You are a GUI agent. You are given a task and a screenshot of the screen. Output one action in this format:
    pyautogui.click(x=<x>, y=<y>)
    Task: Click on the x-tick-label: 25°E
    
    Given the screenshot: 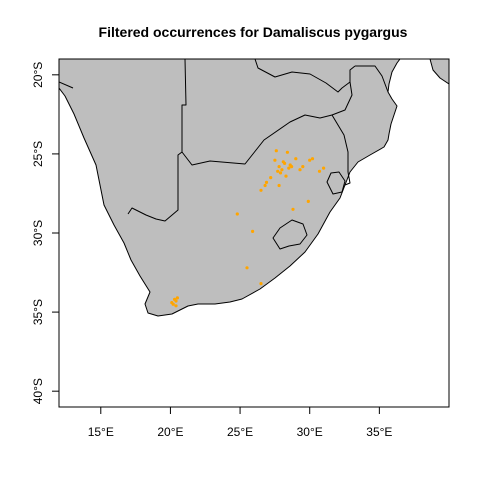 What is the action you would take?
    pyautogui.click(x=240, y=432)
    